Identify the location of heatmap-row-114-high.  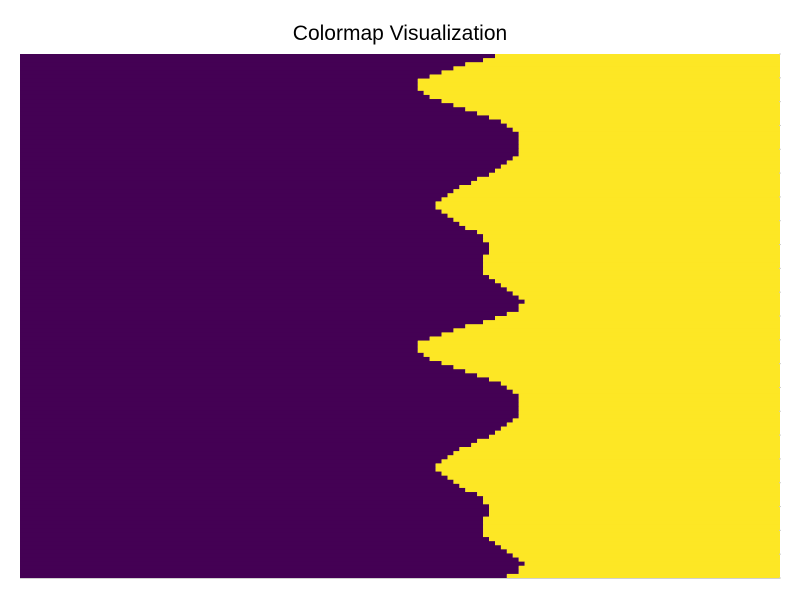
(631, 523).